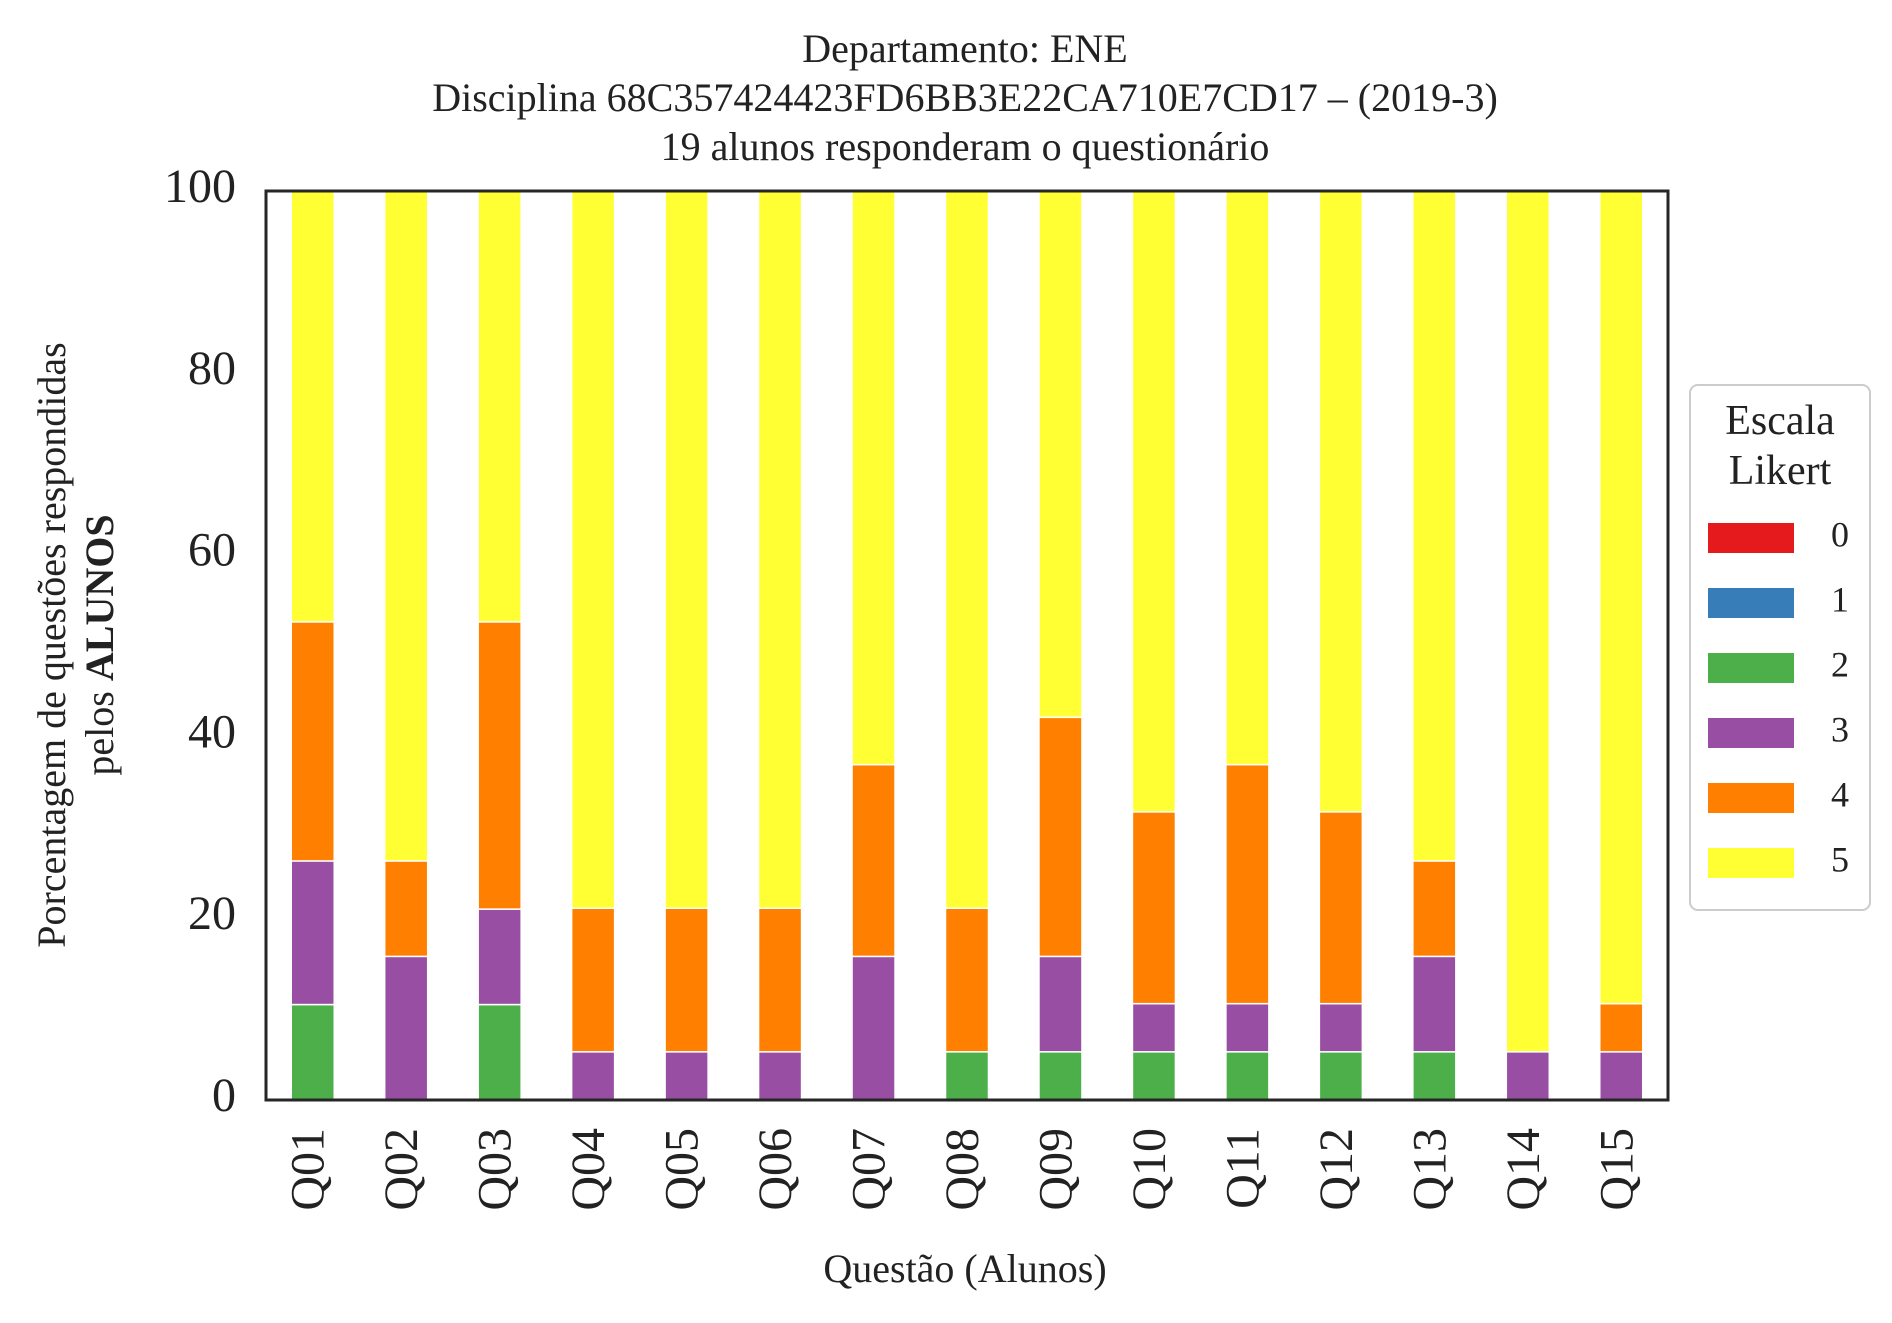  What do you see at coordinates (1149, 1169) in the screenshot?
I see `x-tick-label-Q10: Q10` at bounding box center [1149, 1169].